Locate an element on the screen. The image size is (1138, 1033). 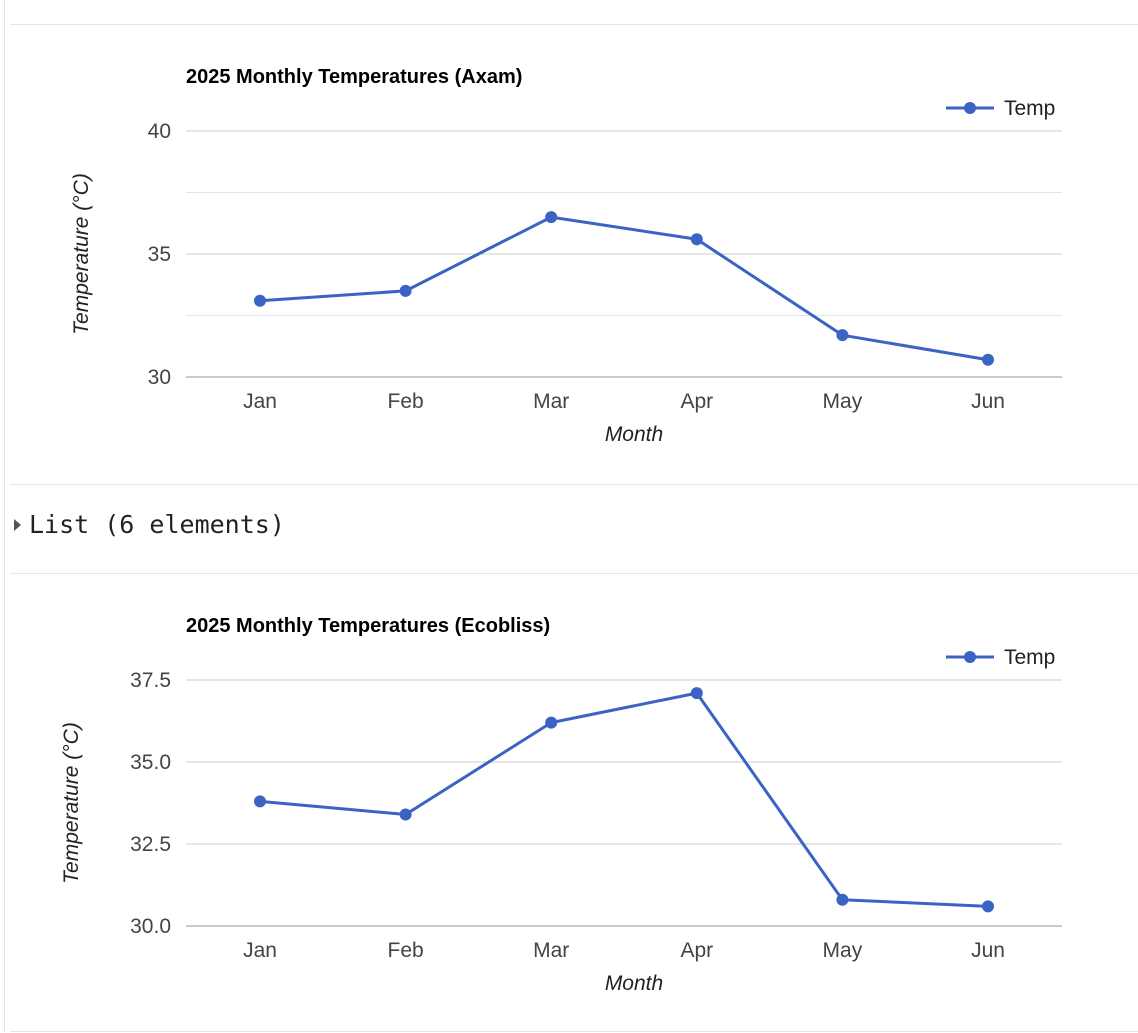
chart-title: 2025 Monthly Temperatures (Axam) is located at coordinates (354, 77).